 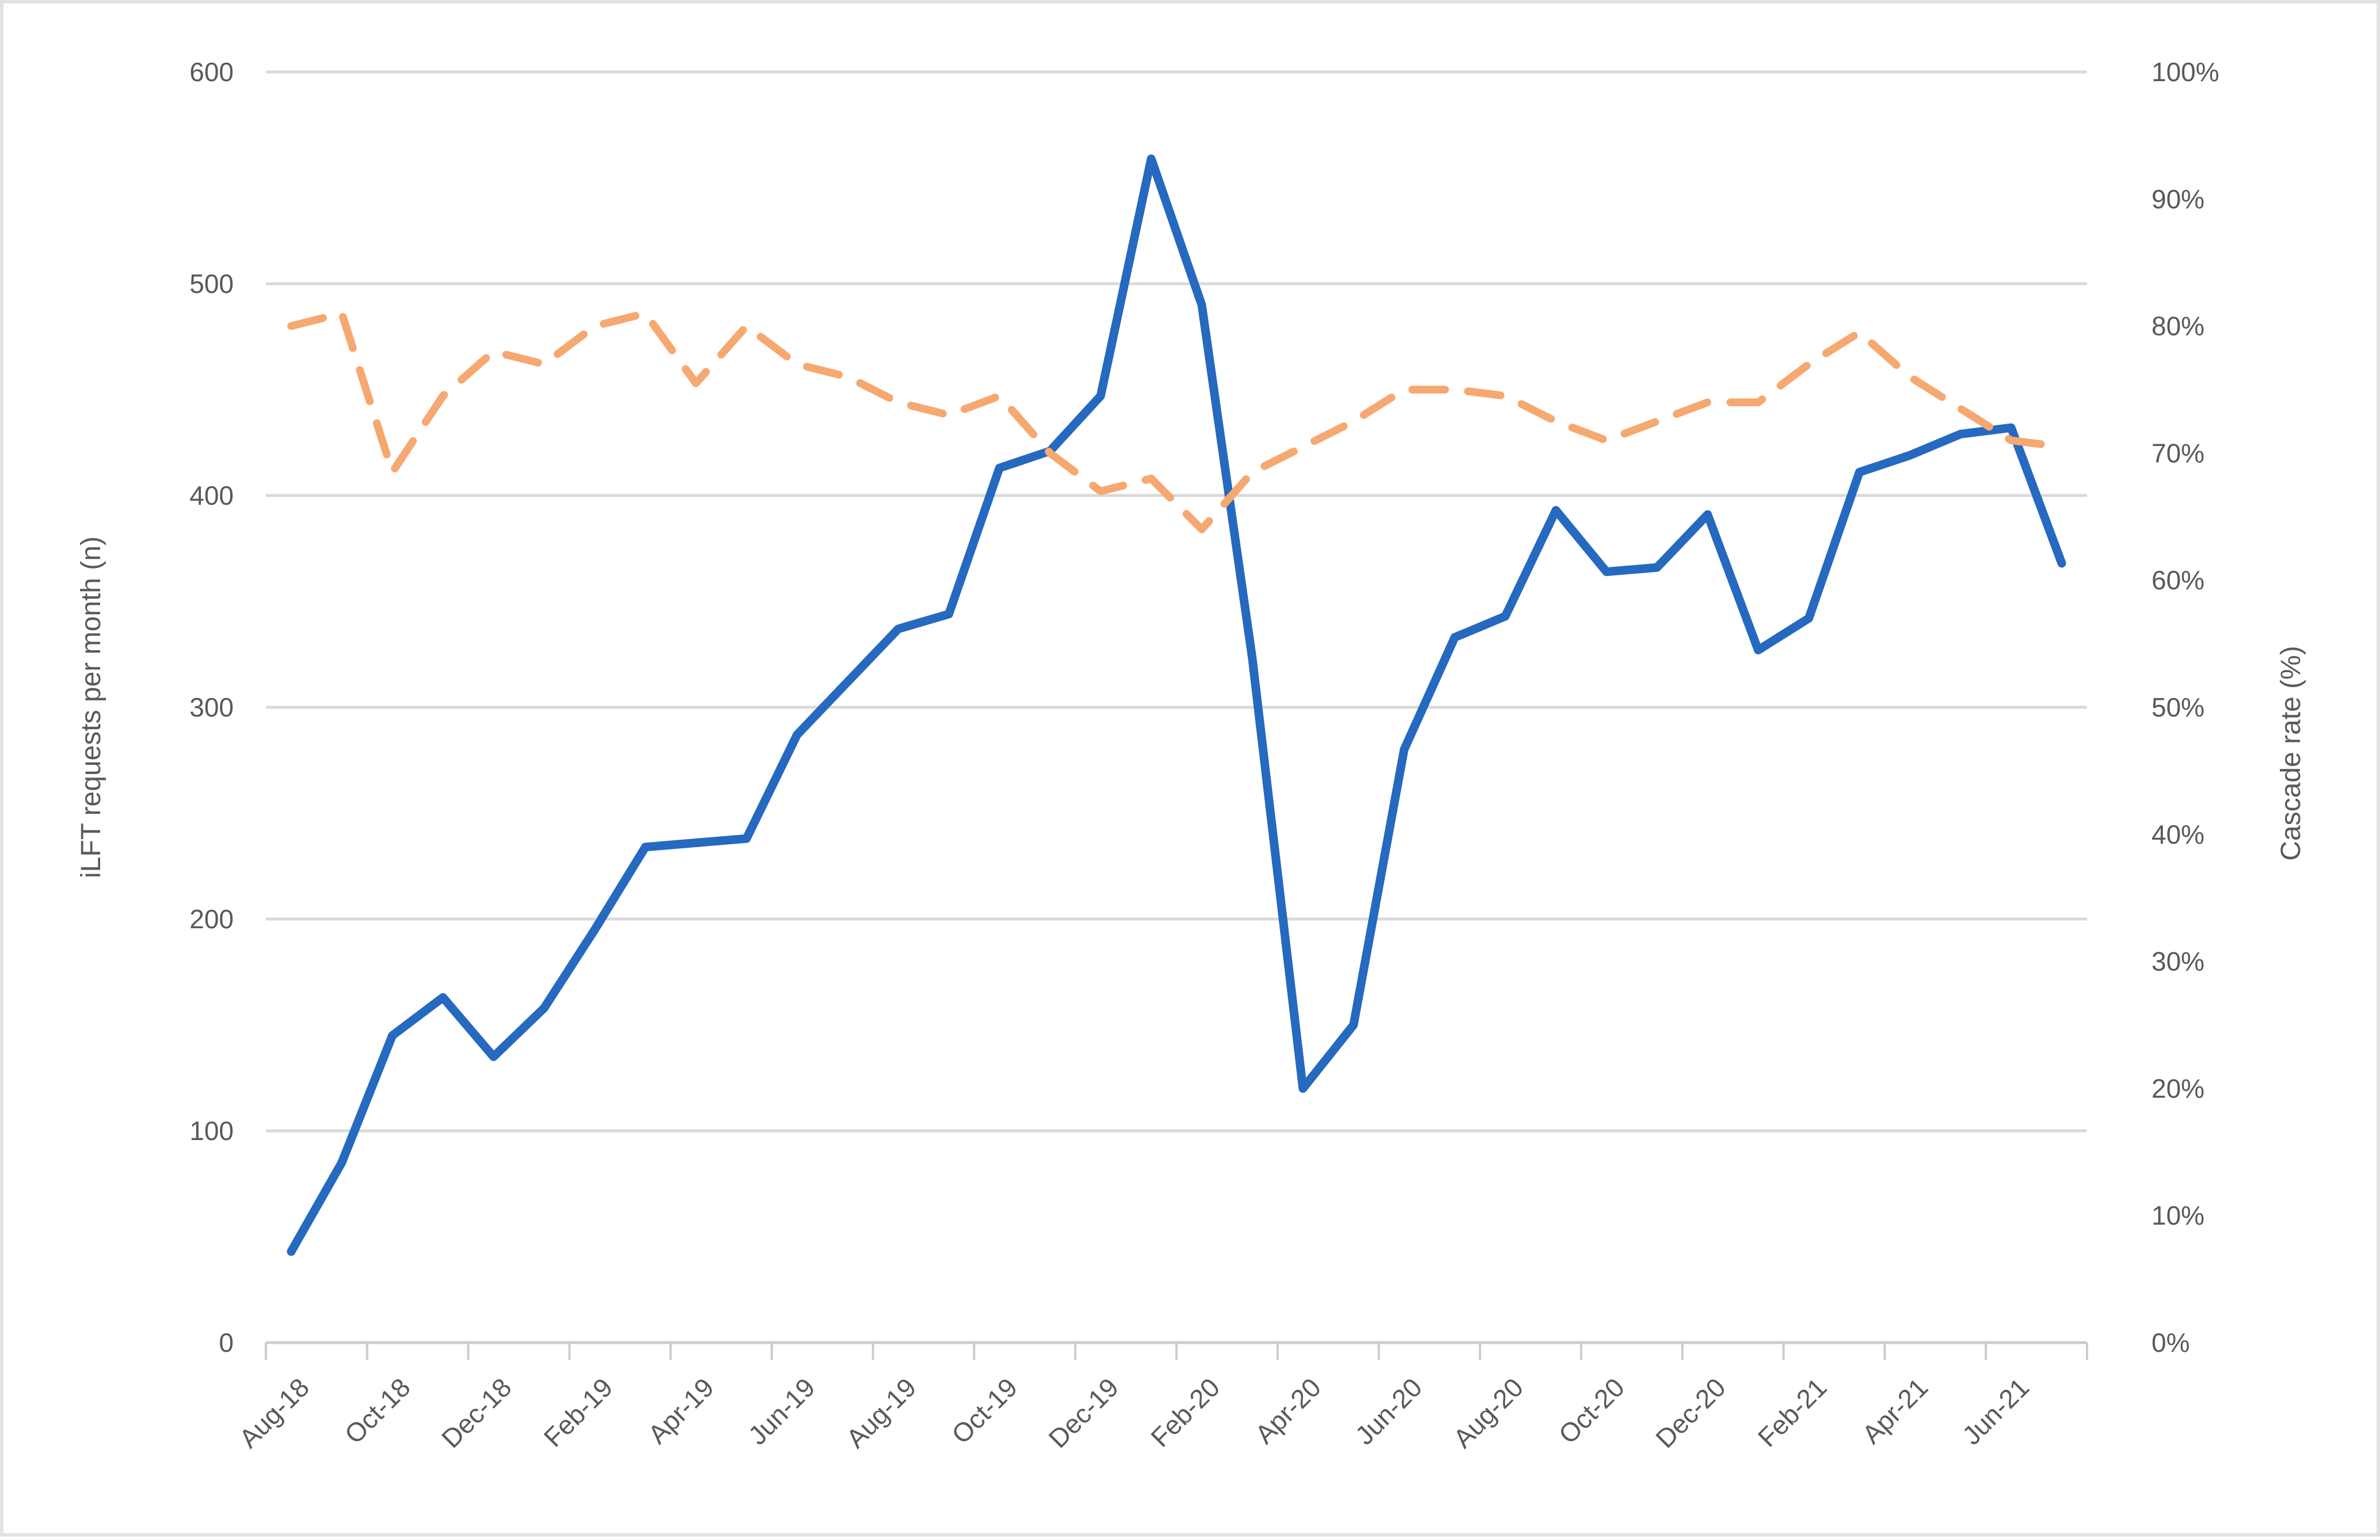 What do you see at coordinates (212, 72) in the screenshot?
I see `left-axis-tick-label: 600` at bounding box center [212, 72].